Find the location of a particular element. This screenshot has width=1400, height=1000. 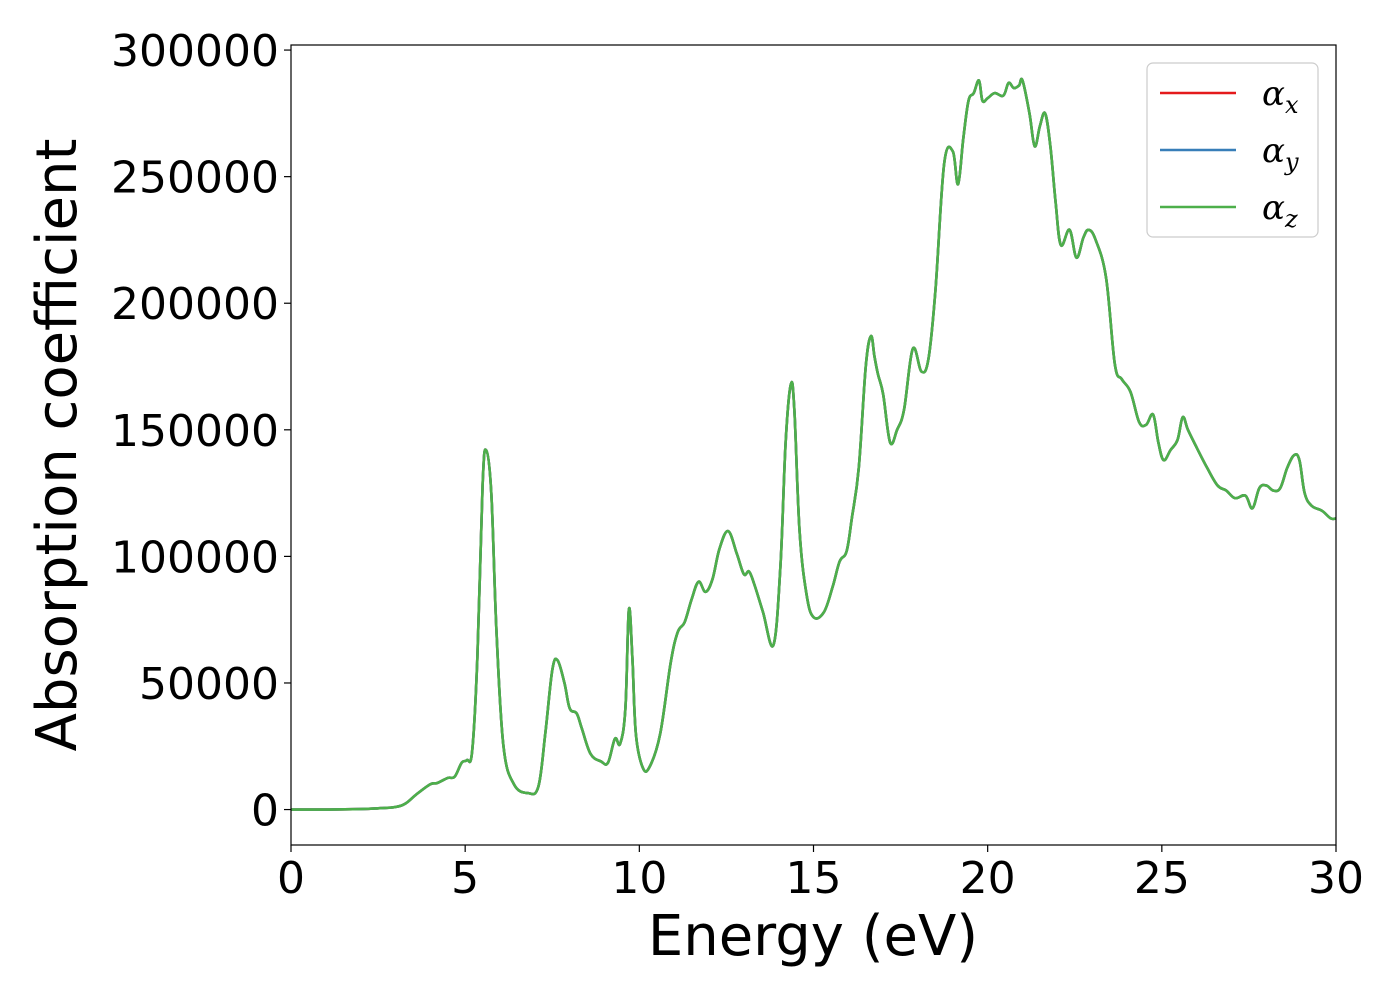

y-axis-label: Absorption coefficient is located at coordinates (57, 445).